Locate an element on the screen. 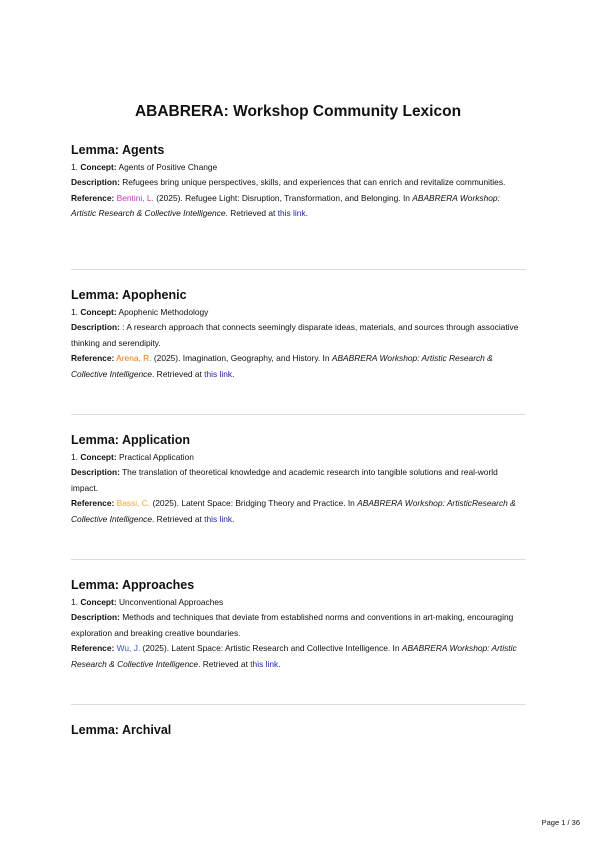  lemma-heading: Lemma: Apophenic is located at coordinates (129, 295).